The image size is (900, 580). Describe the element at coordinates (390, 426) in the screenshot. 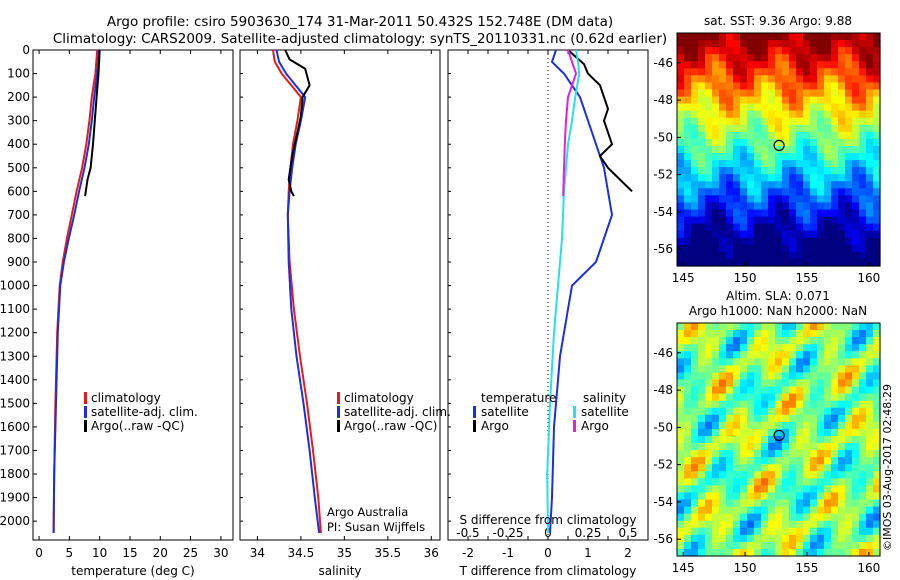

I see `legend-label-argo: Argo(..raw -QC)` at that location.